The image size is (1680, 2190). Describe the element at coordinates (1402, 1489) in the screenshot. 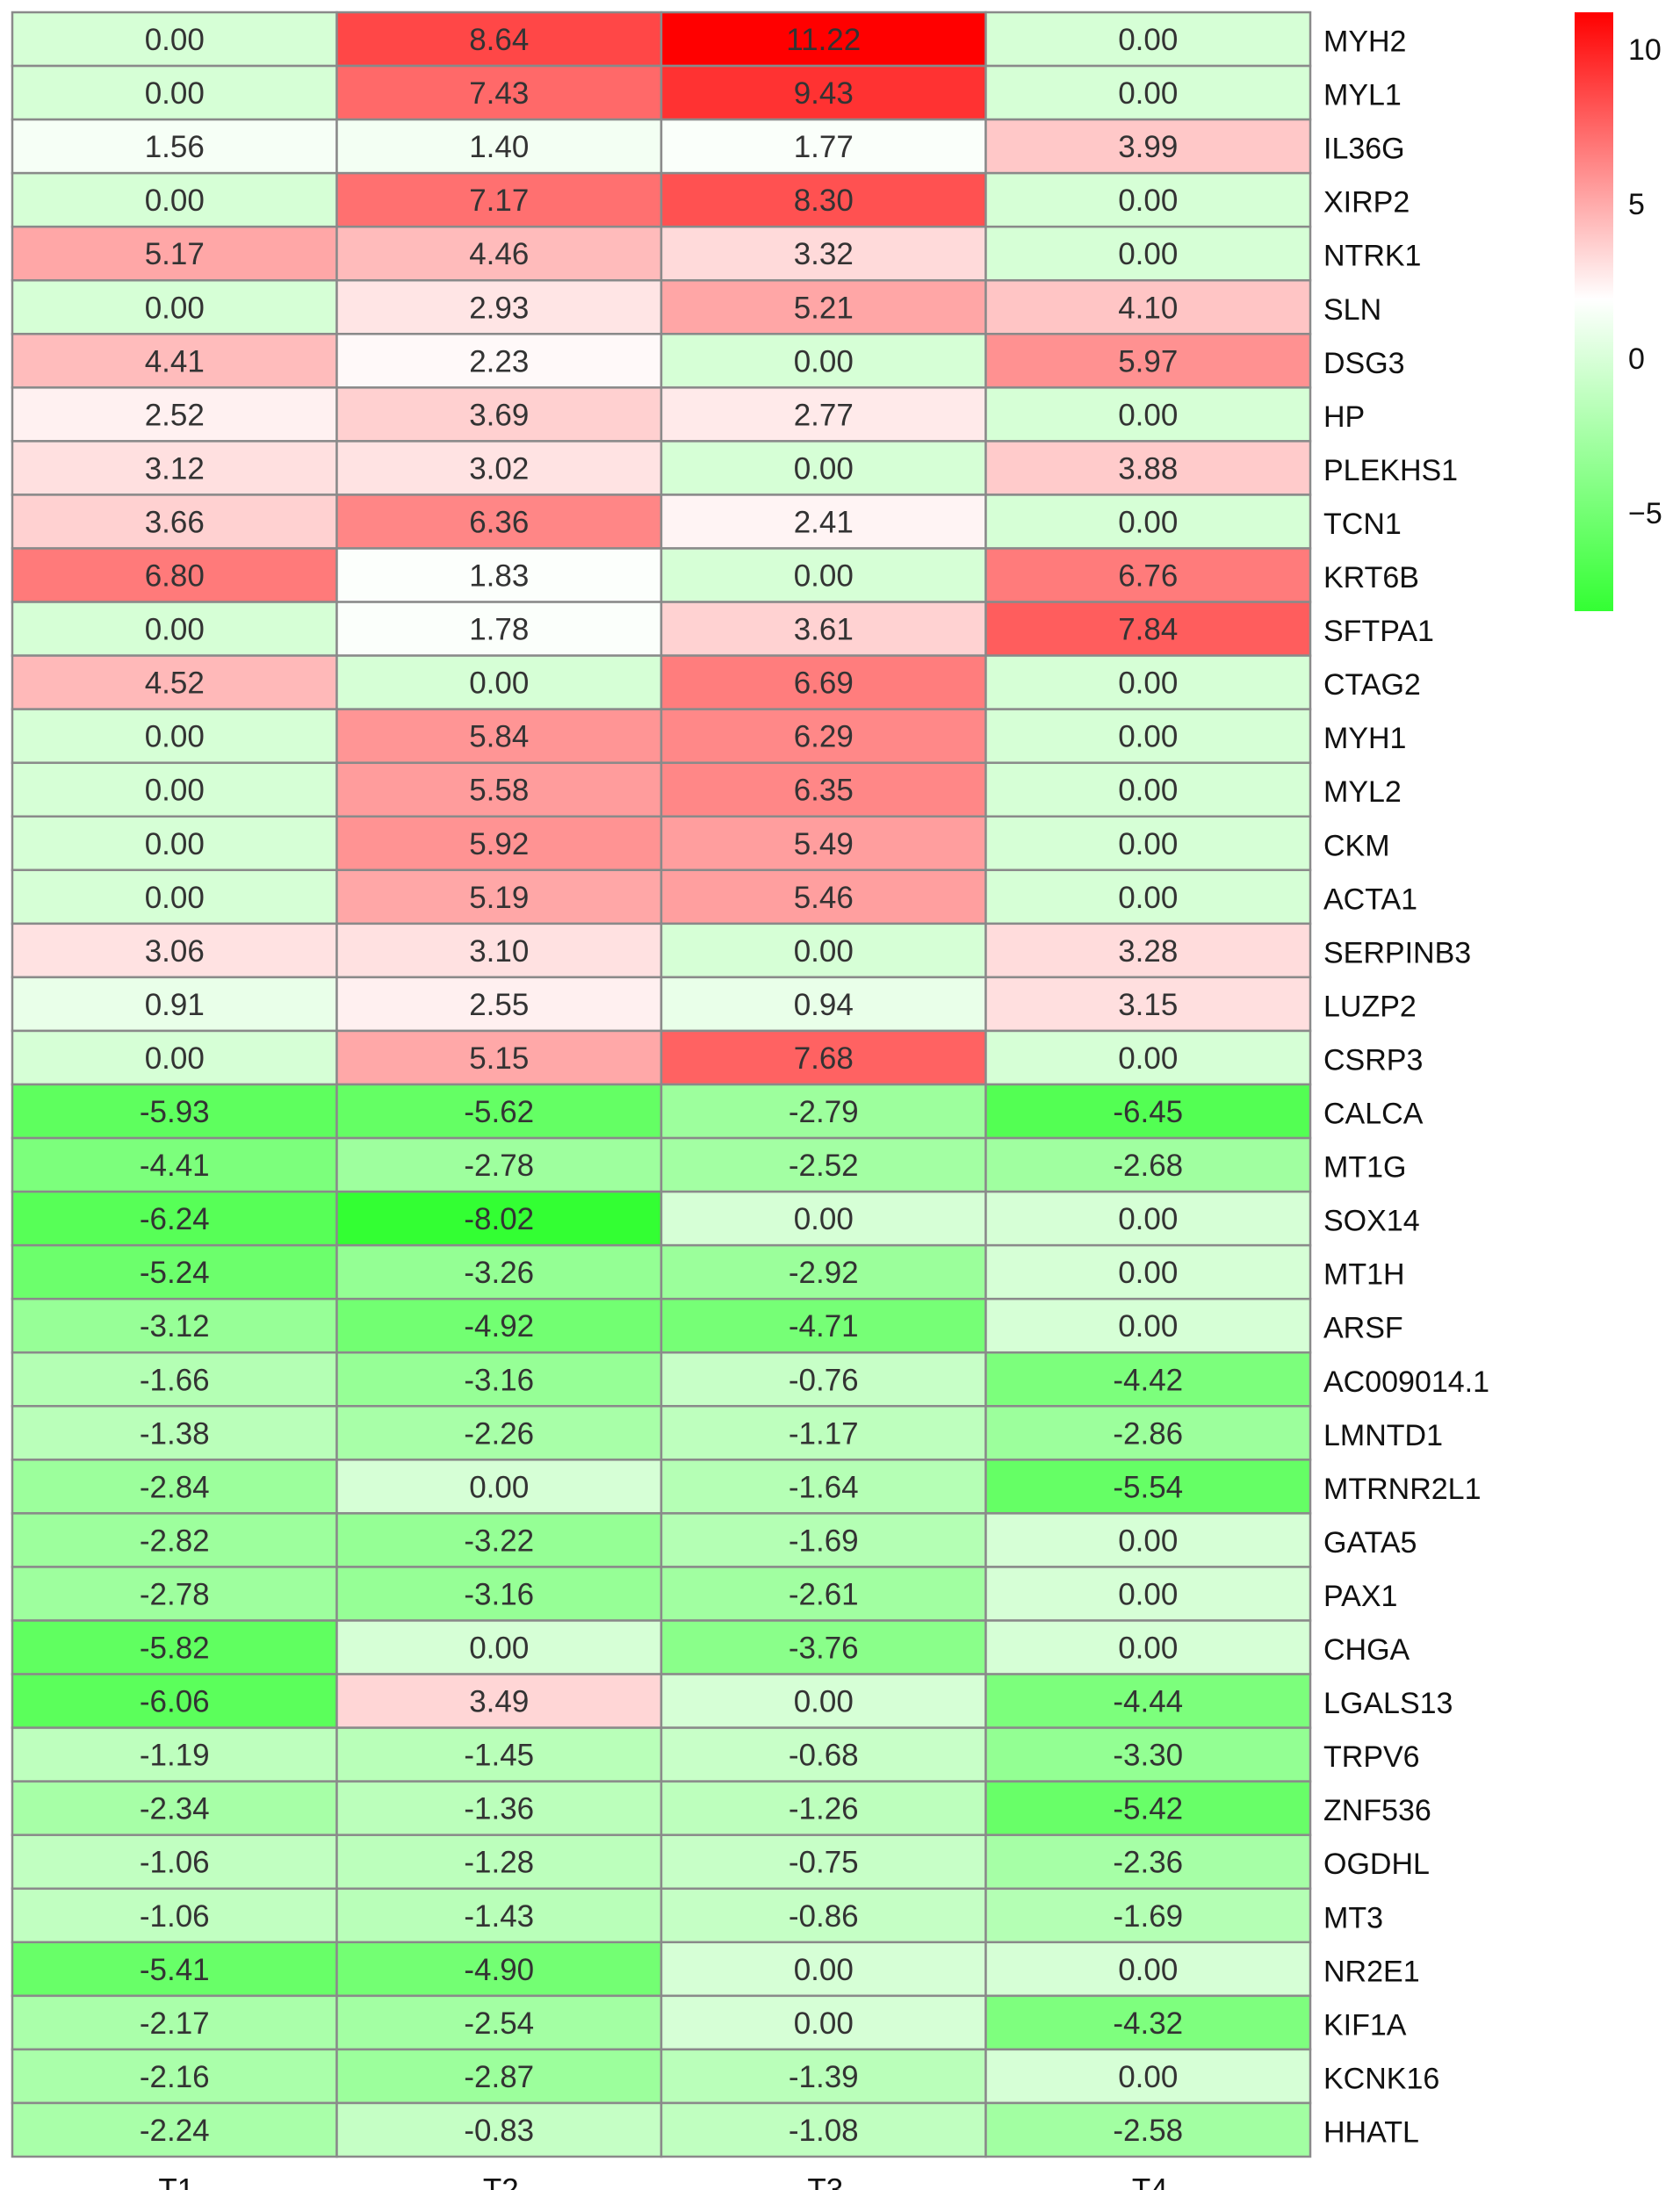

I see `row-label: MTRNR2L1` at that location.